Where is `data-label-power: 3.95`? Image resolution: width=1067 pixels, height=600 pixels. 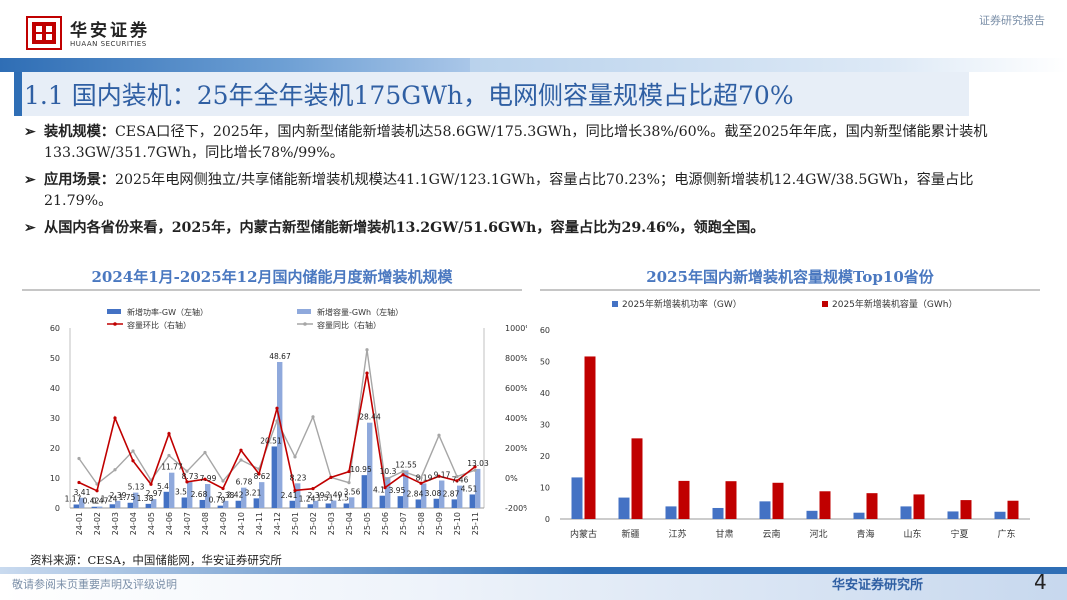
data-label-power: 3.95 is located at coordinates (397, 490).